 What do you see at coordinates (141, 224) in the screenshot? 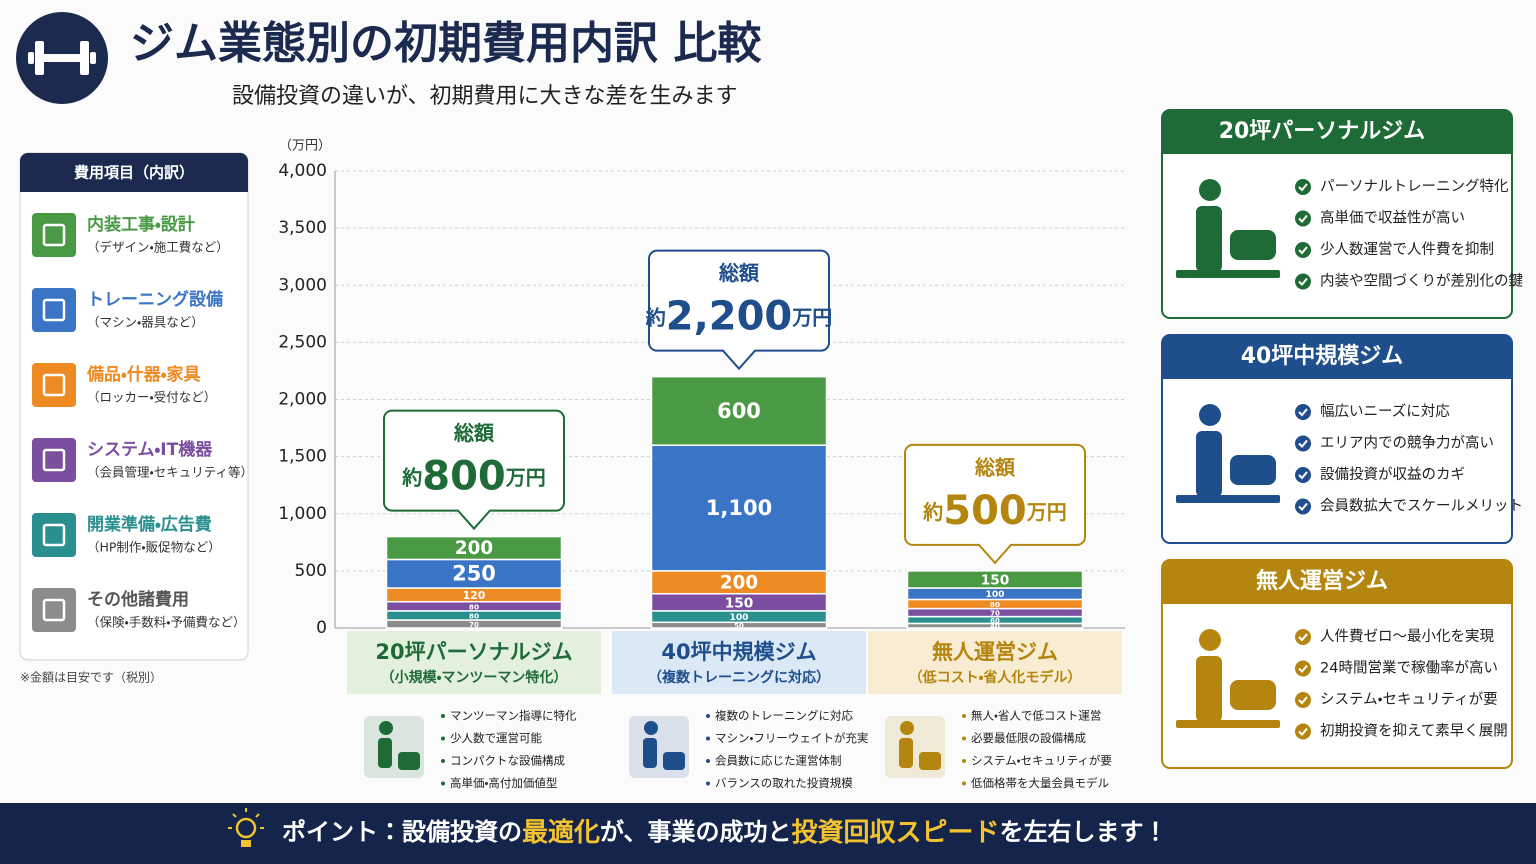
I see `legend-label: 内装工事・設計` at bounding box center [141, 224].